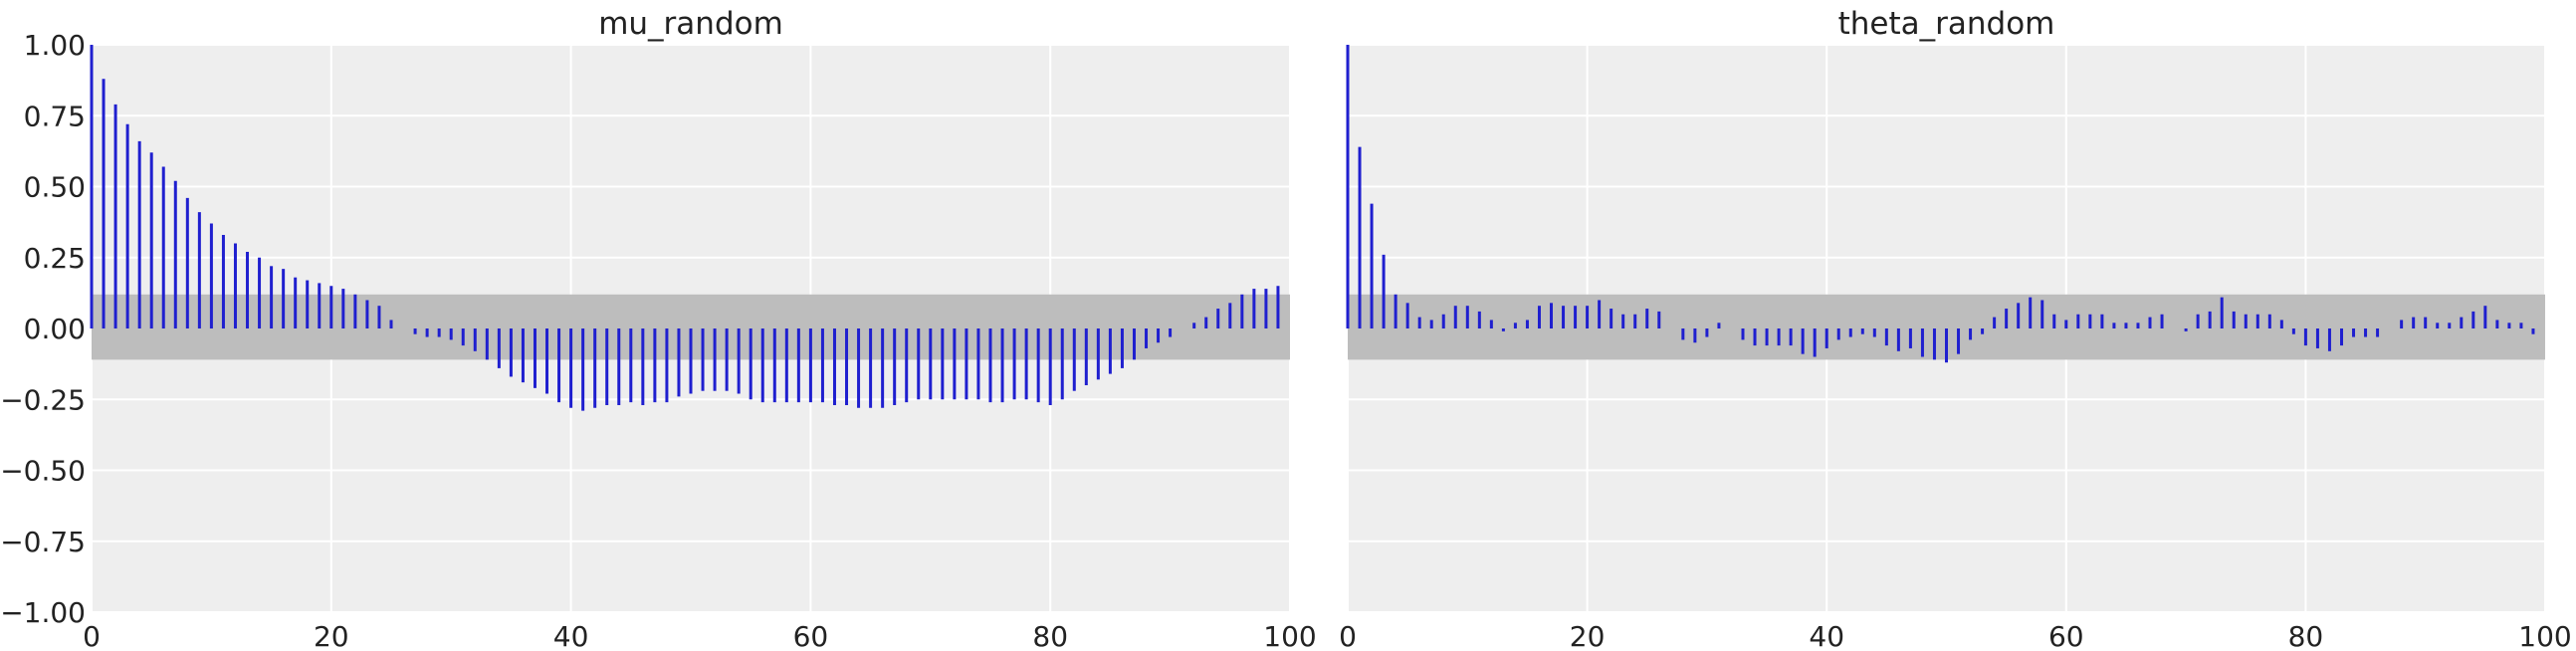 The height and width of the screenshot is (651, 2576). I want to click on y-tick-label: −1.00, so click(43, 613).